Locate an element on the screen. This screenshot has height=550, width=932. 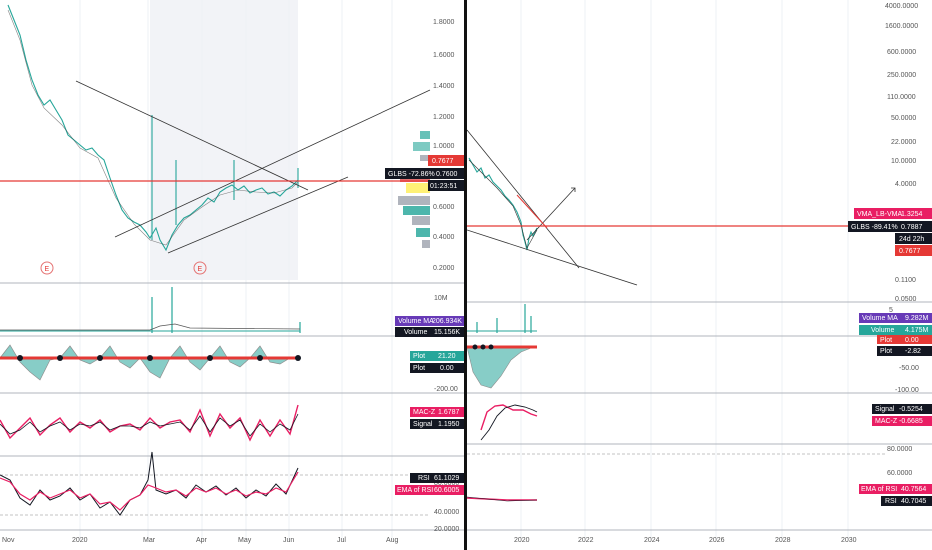
svg-text: 0.7677 is located at coordinates (910, 251).